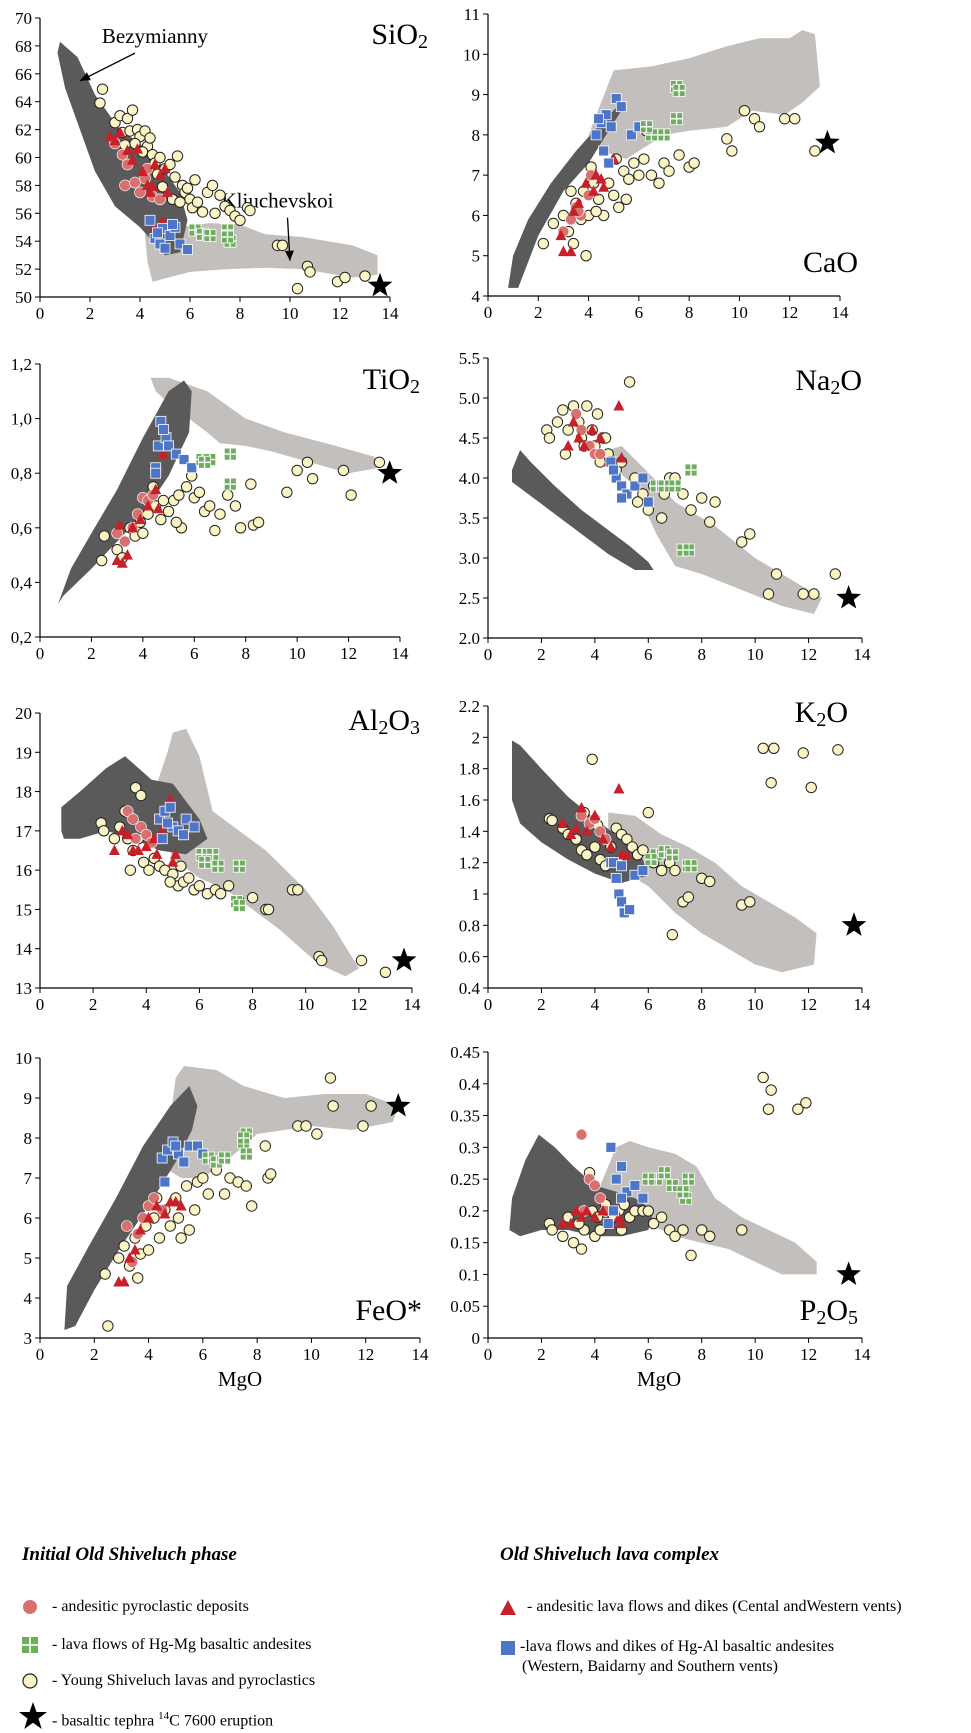  Describe the element at coordinates (508, 1608) in the screenshot. I see `legend-symbol-lava` at that location.